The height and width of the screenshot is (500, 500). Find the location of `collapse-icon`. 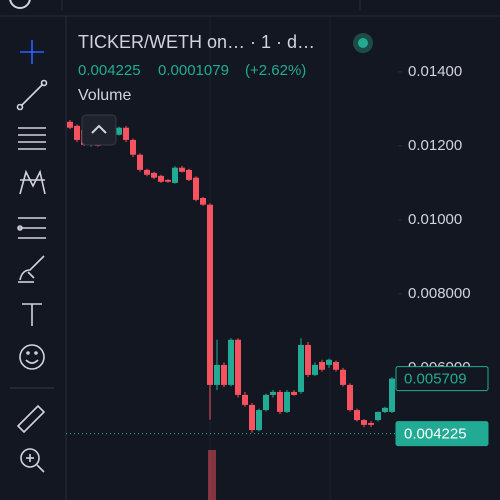

collapse-icon is located at coordinates (99, 129).